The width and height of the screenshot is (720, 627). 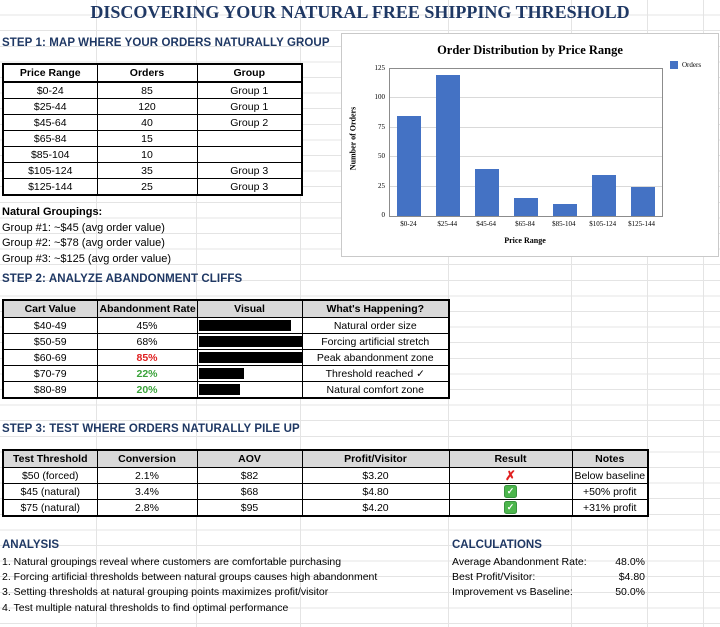 I want to click on cell-aov: $68, so click(x=249, y=491).